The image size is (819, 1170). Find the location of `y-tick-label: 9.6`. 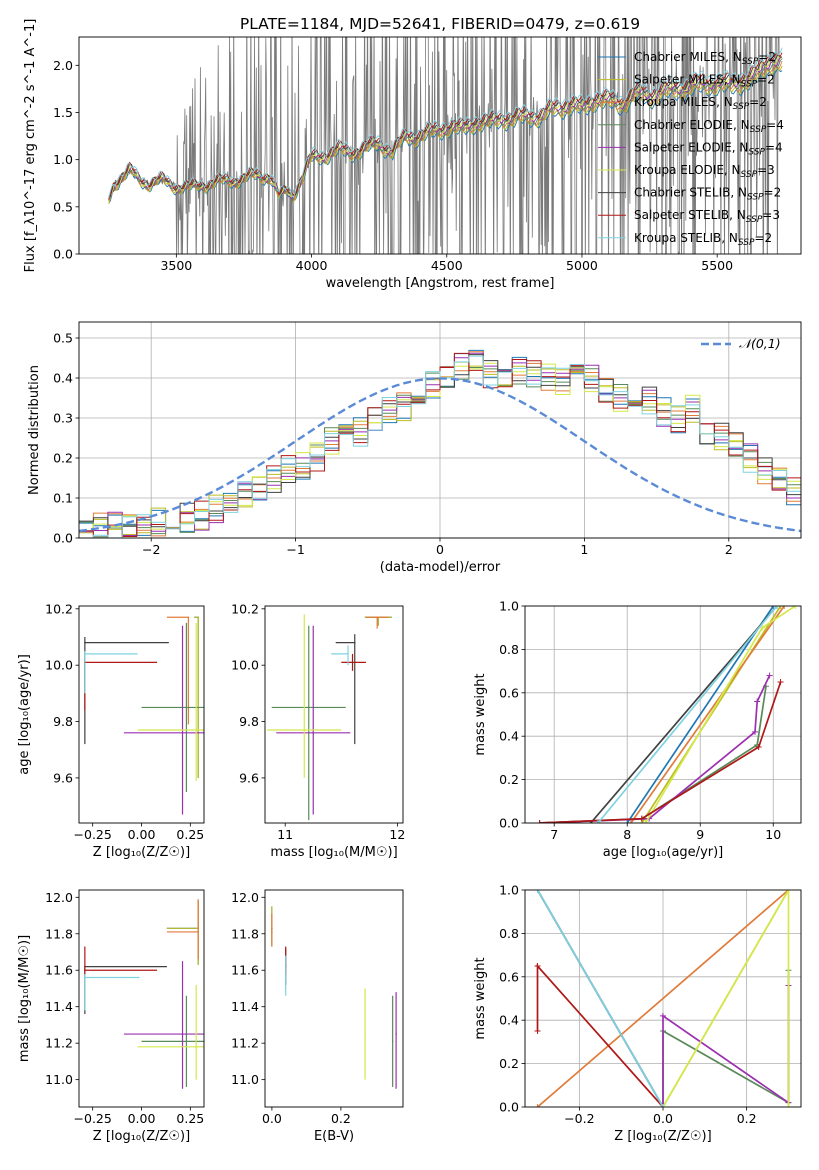

y-tick-label: 9.6 is located at coordinates (249, 777).